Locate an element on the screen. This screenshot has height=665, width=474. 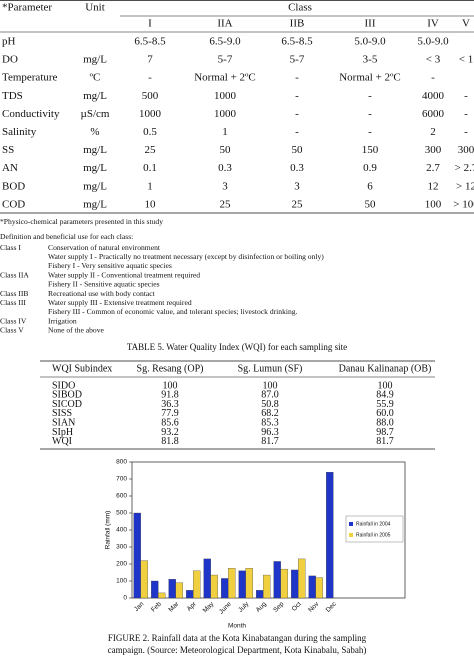
table-cell: 0.1 is located at coordinates (150, 168).